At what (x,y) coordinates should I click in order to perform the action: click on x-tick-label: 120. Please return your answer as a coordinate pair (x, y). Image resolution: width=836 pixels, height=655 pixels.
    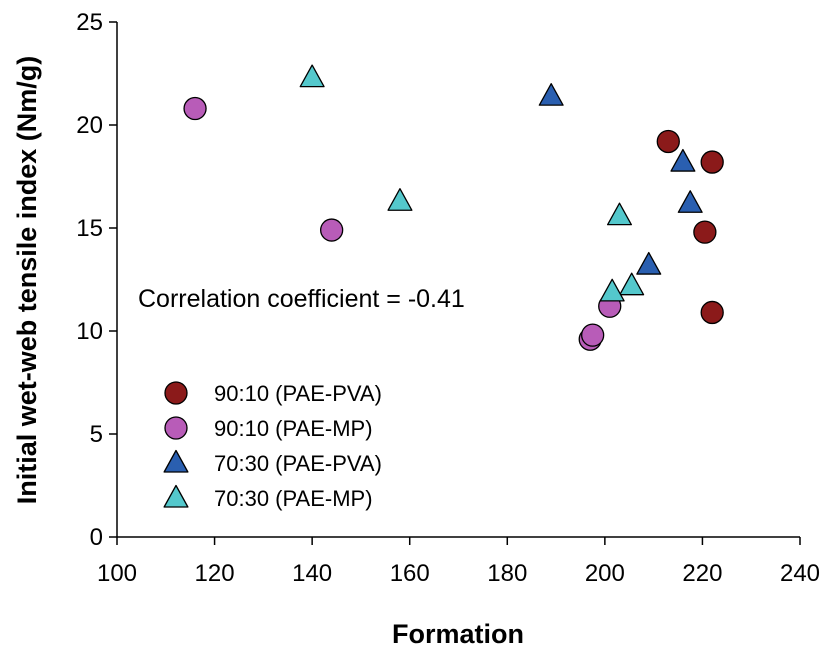
    Looking at the image, I should click on (215, 573).